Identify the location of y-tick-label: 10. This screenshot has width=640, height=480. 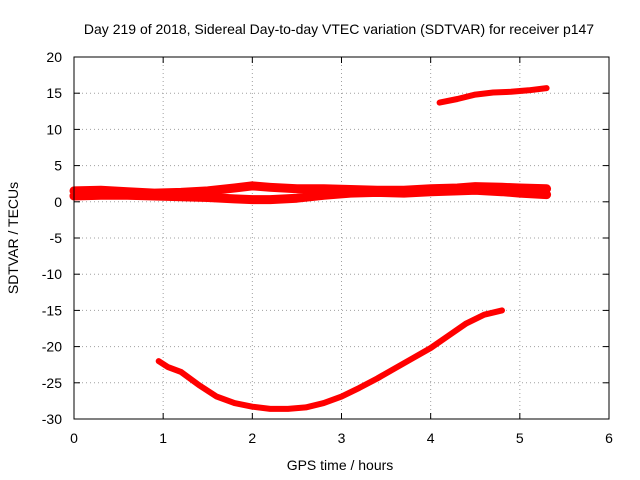
(54, 129).